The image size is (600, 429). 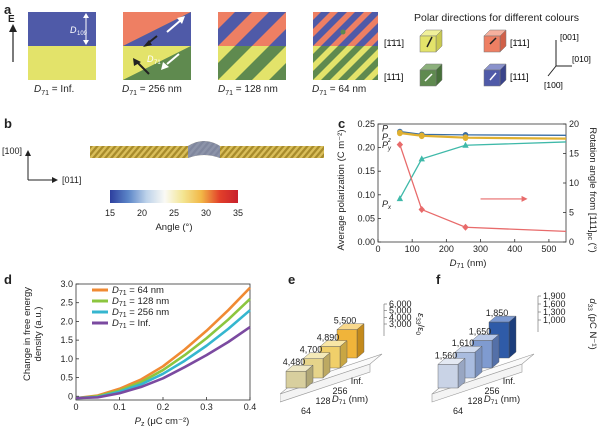 What do you see at coordinates (38, 334) in the screenshot?
I see `d-ylabel-2: density (a.u.)` at bounding box center [38, 334].